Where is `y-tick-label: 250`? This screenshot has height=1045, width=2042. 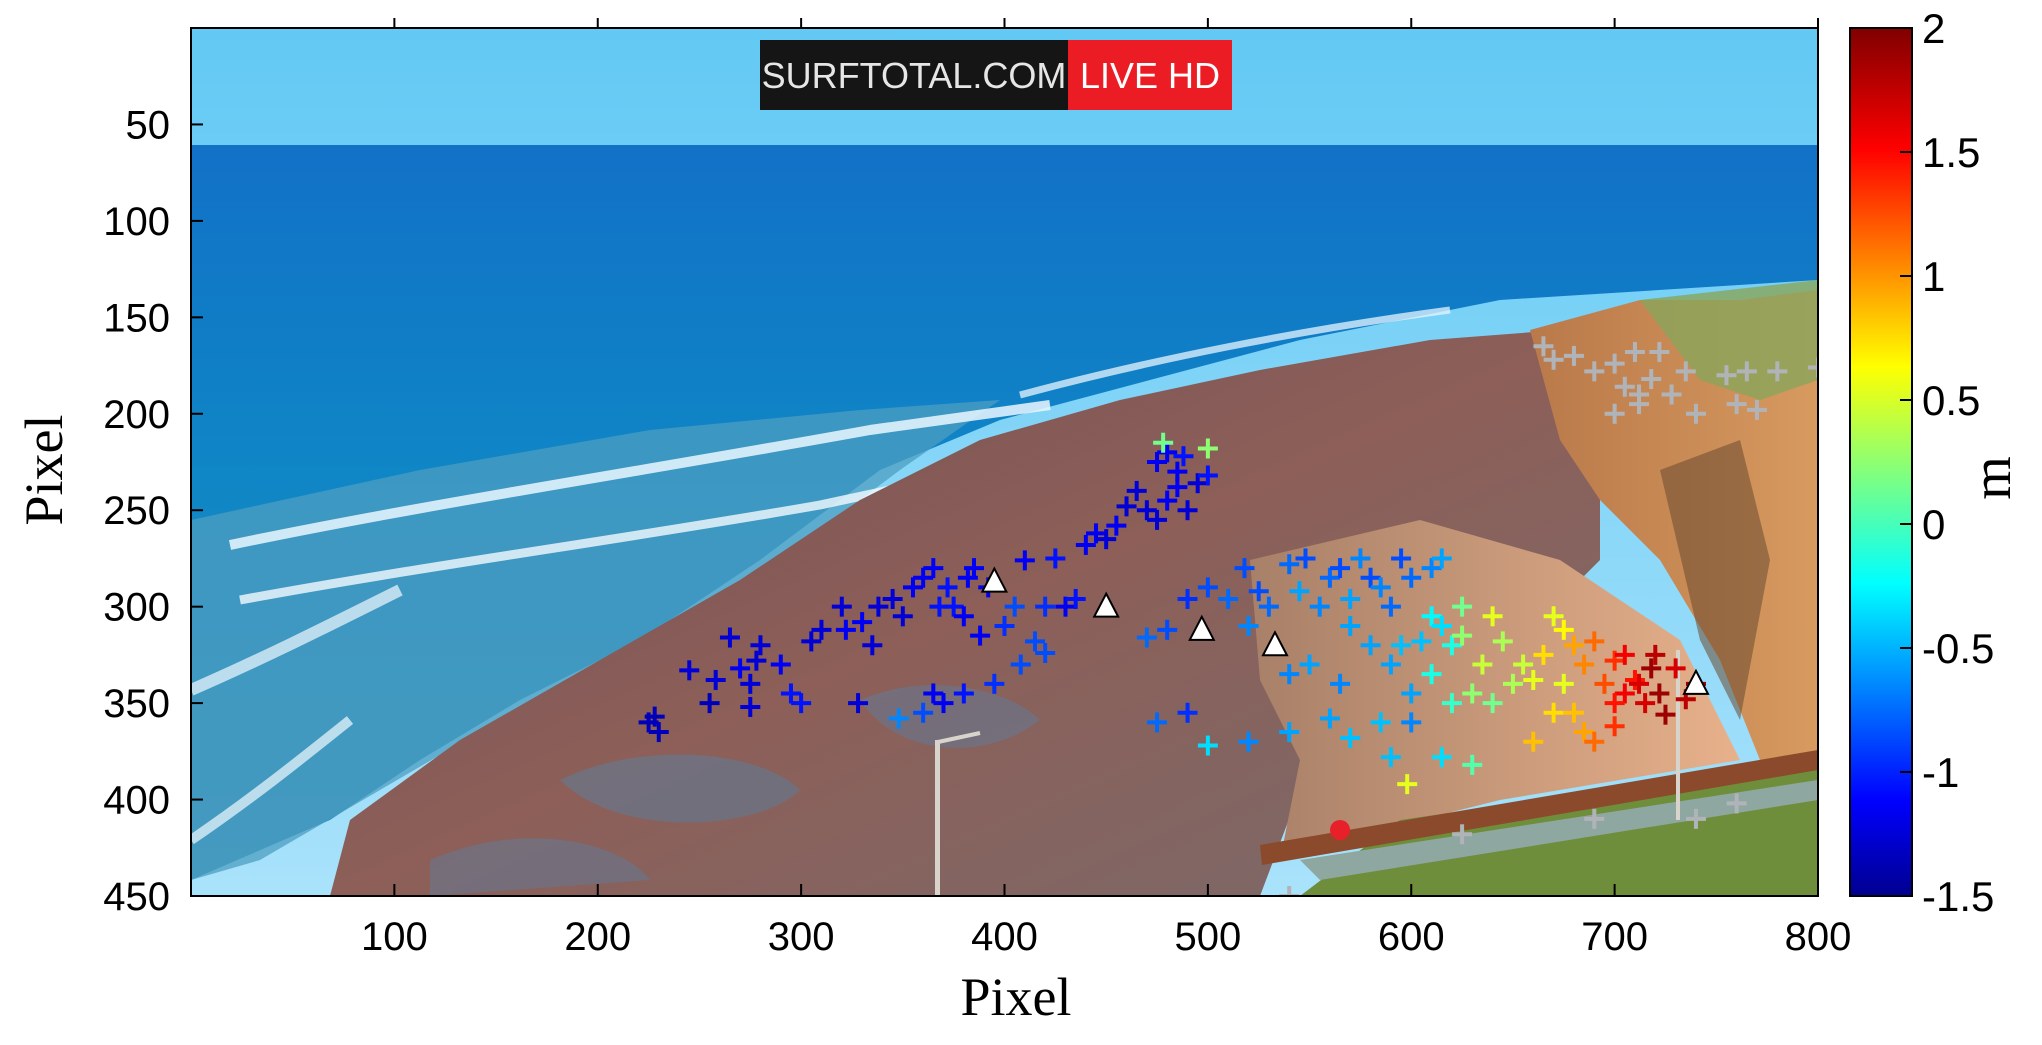 y-tick-label: 250 is located at coordinates (136, 511).